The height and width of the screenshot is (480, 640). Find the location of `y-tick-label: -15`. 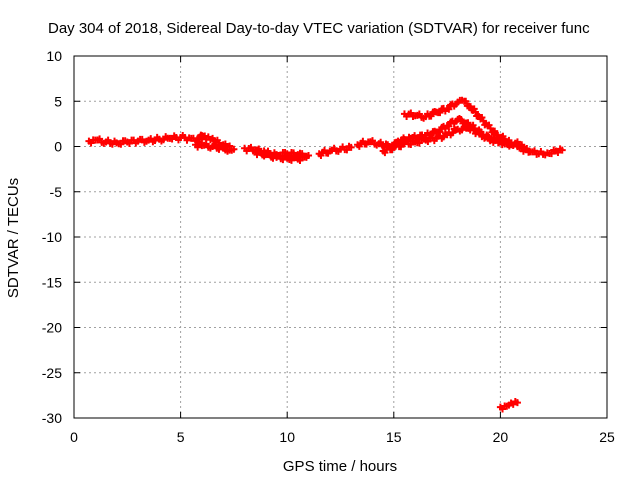

y-tick-label: -15 is located at coordinates (52, 282).